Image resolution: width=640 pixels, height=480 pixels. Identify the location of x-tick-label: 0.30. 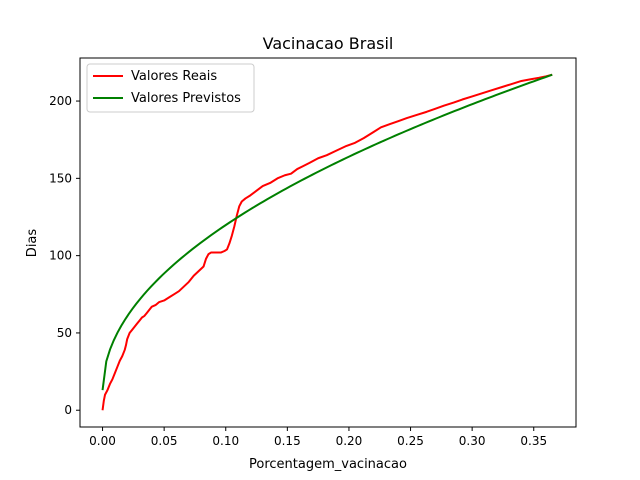
(472, 441).